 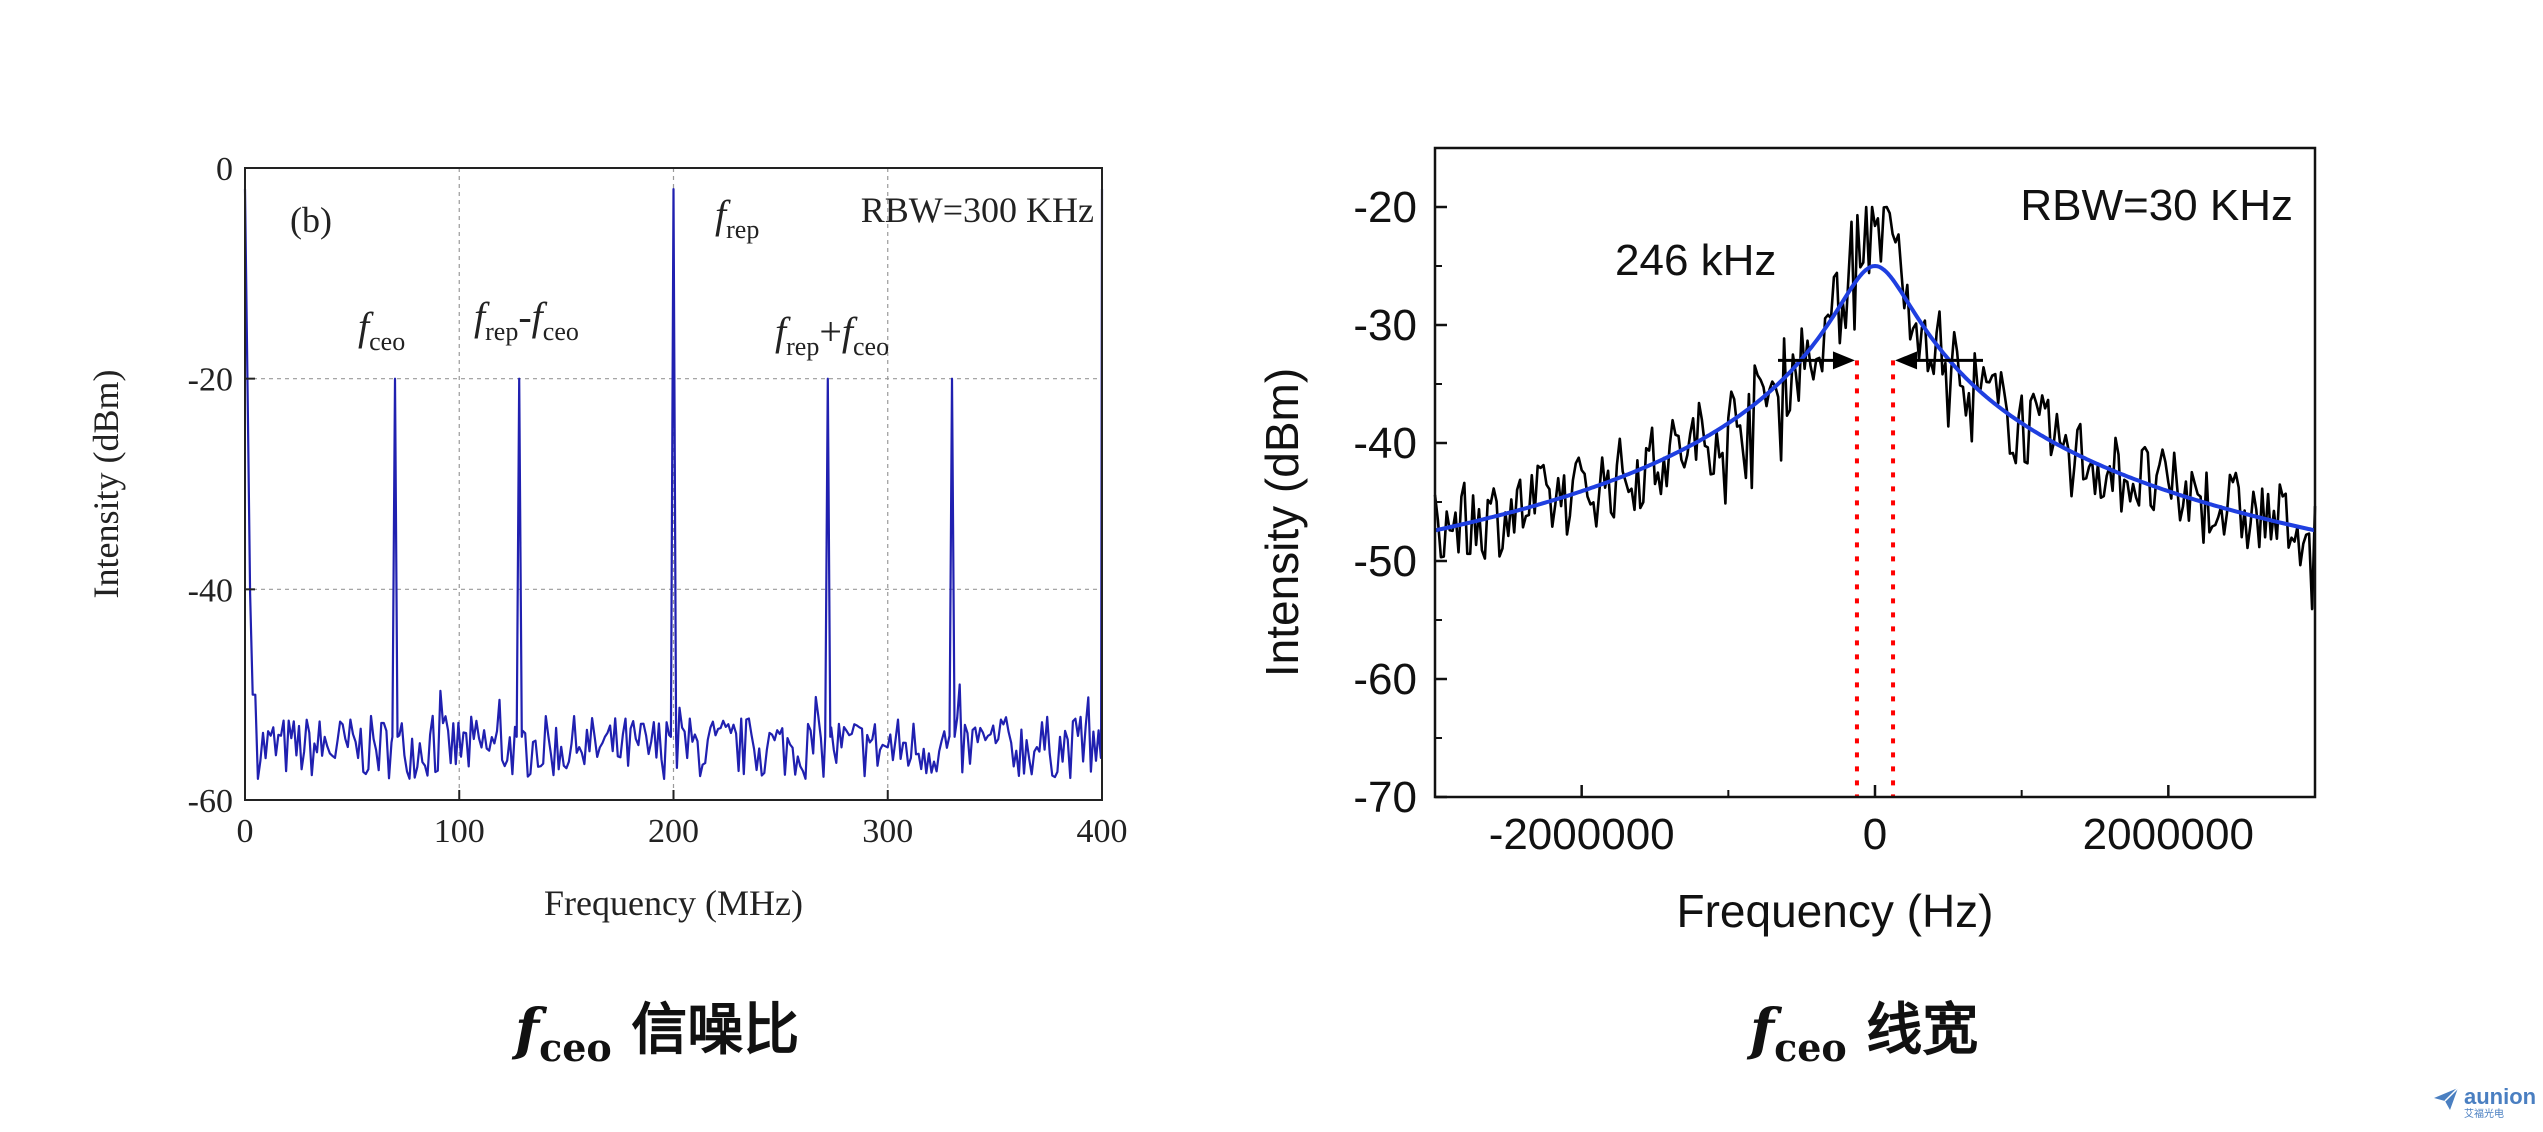 I want to click on x-tick-label: -2000000, so click(x=1582, y=834).